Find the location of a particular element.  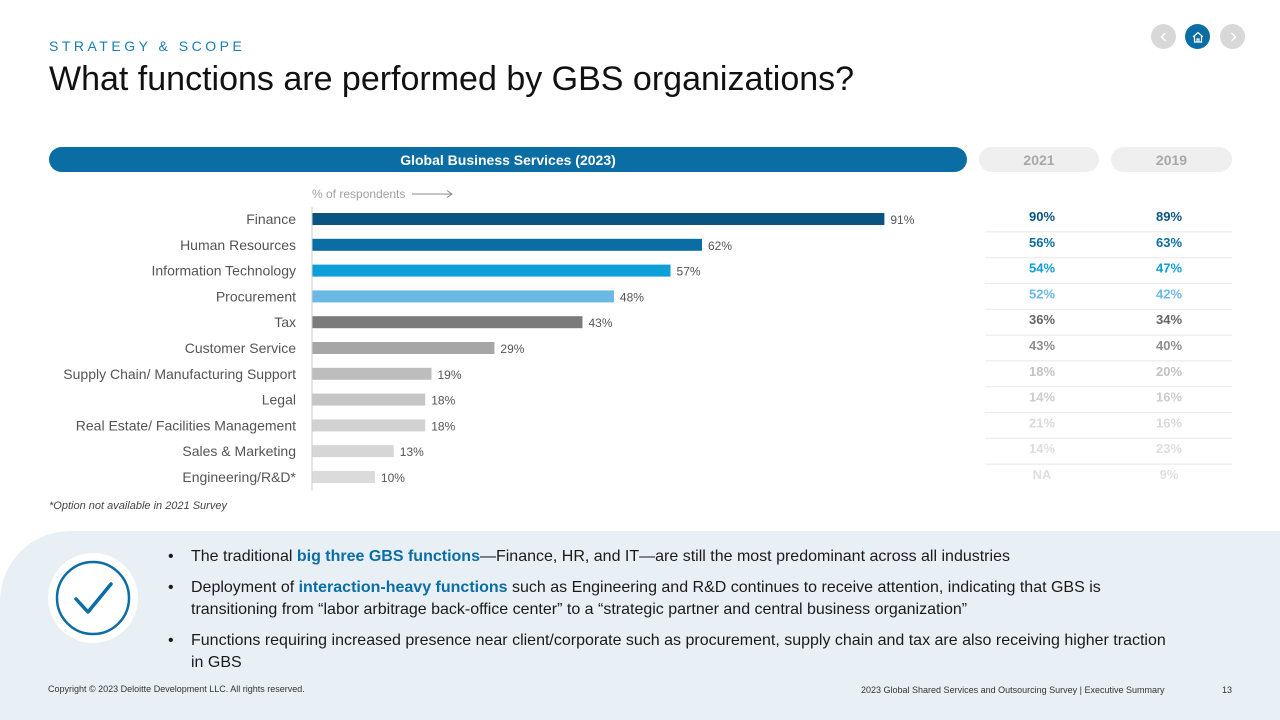

checkmark-badge is located at coordinates (93, 598).